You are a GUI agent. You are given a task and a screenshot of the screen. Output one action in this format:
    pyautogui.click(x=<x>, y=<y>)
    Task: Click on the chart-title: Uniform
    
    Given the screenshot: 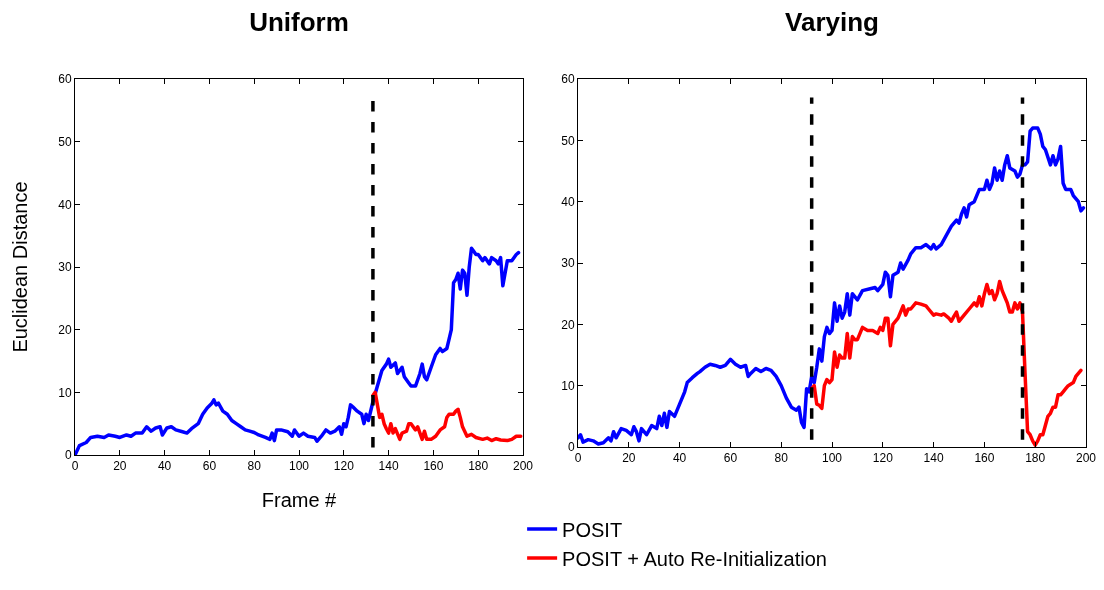 What is the action you would take?
    pyautogui.click(x=299, y=22)
    